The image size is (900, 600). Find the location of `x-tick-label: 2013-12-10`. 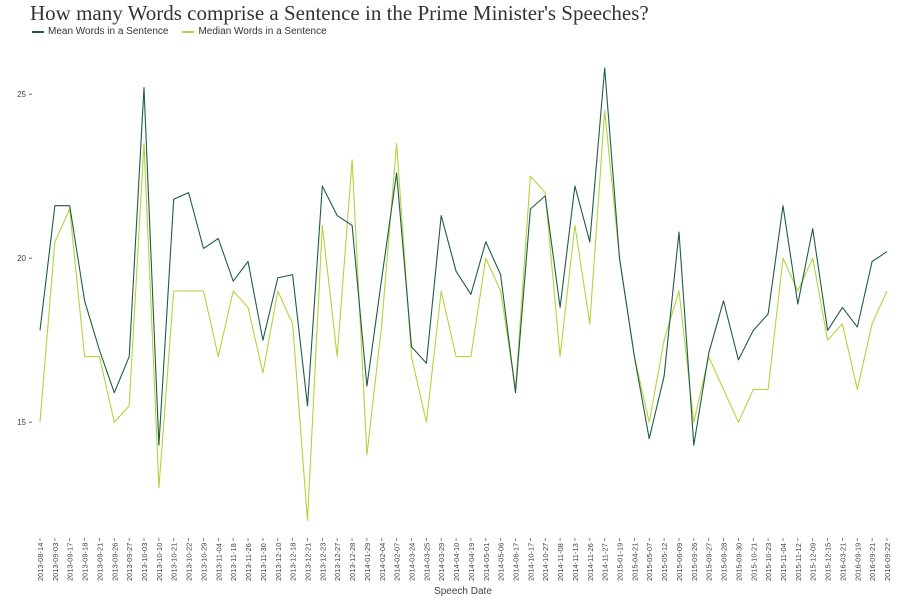

x-tick-label: 2013-12-10 is located at coordinates (278, 562).